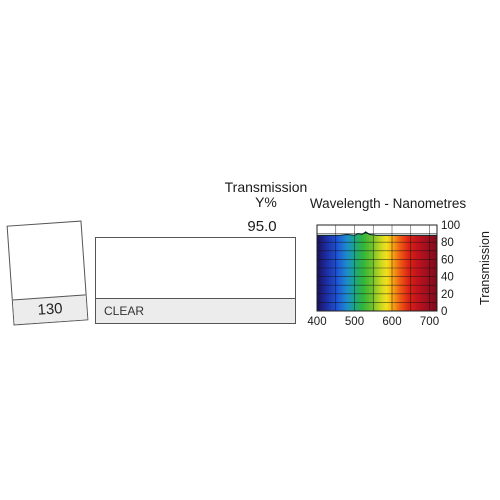 The width and height of the screenshot is (500, 500). I want to click on filter-number: 130, so click(50, 309).